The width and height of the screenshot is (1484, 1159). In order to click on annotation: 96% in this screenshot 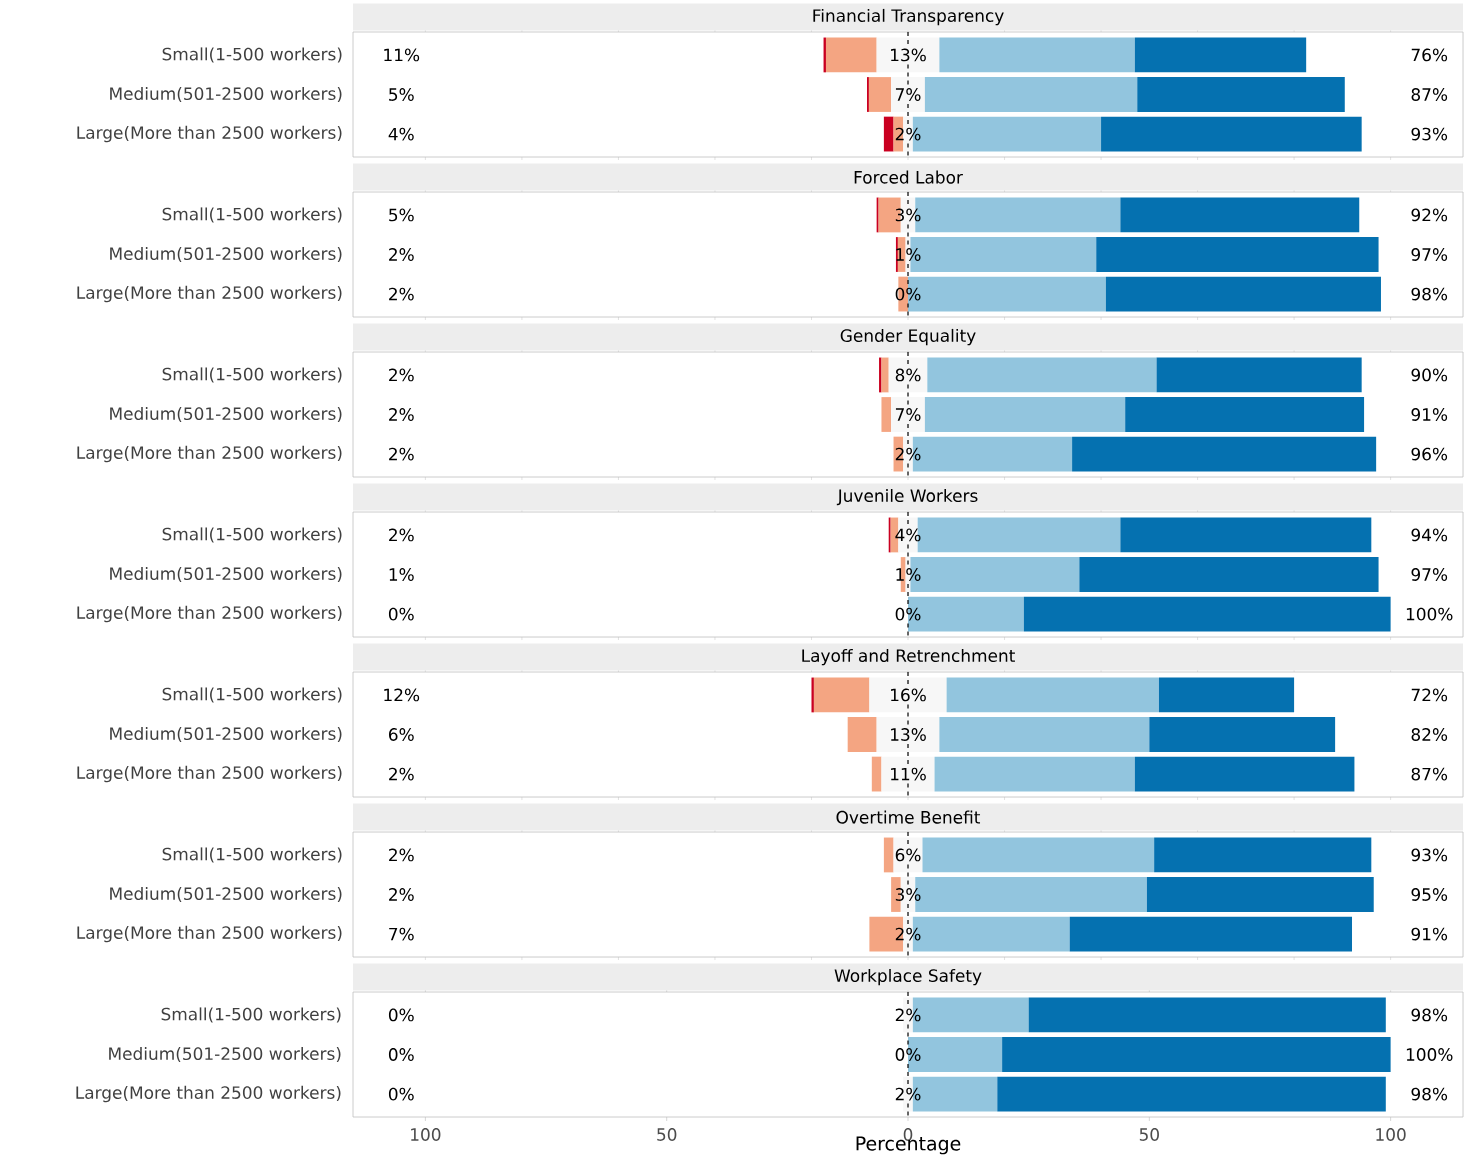, I will do `click(1429, 454)`.